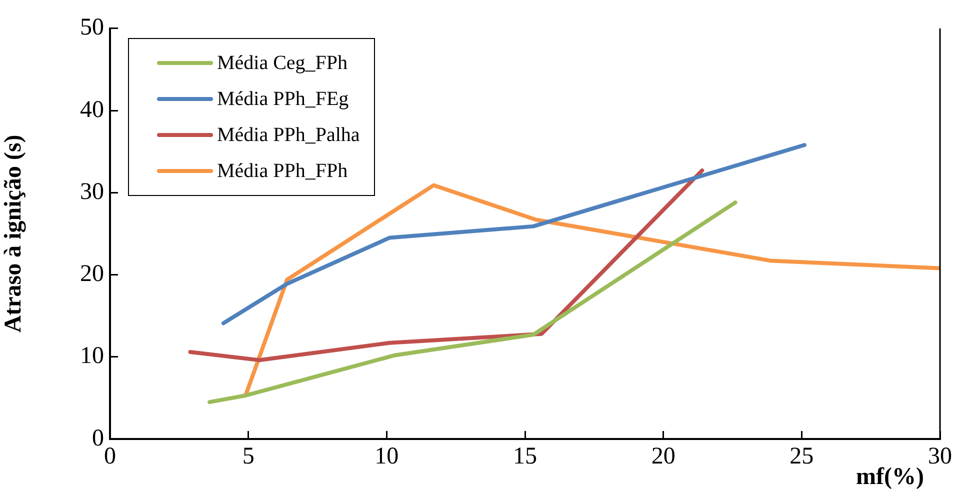 The height and width of the screenshot is (496, 964). Describe the element at coordinates (890, 477) in the screenshot. I see `x-axis-title: mf(%)` at that location.